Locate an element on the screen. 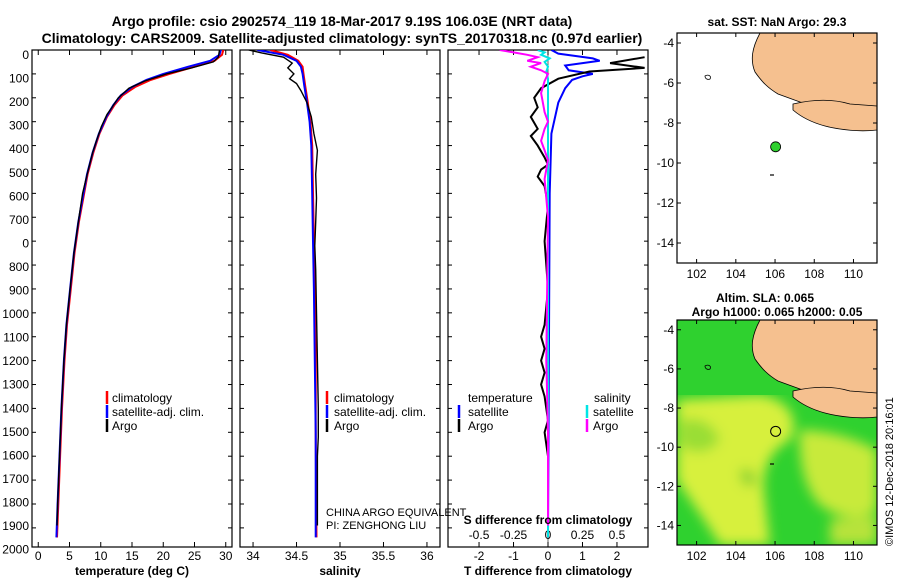 Image resolution: width=900 pixels, height=580 pixels. depth-tick-label: 1200 is located at coordinates (15, 361).